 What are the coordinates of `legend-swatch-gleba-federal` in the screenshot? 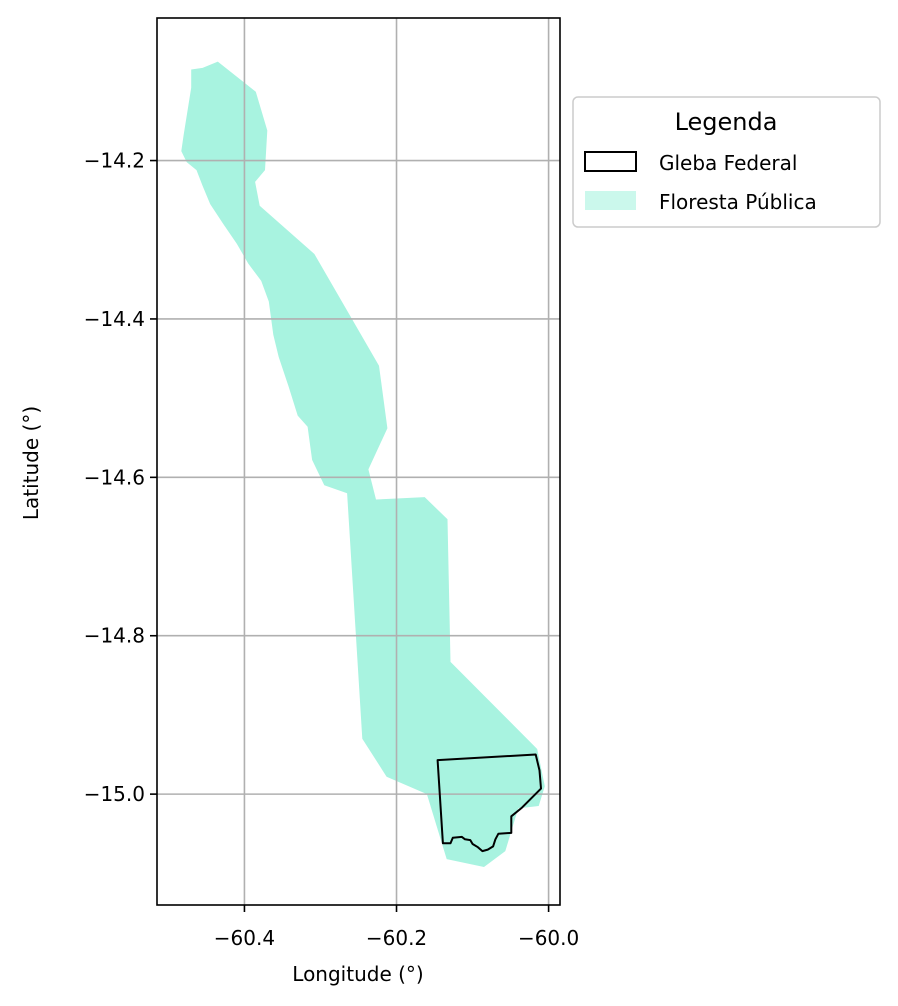 It's located at (610, 161).